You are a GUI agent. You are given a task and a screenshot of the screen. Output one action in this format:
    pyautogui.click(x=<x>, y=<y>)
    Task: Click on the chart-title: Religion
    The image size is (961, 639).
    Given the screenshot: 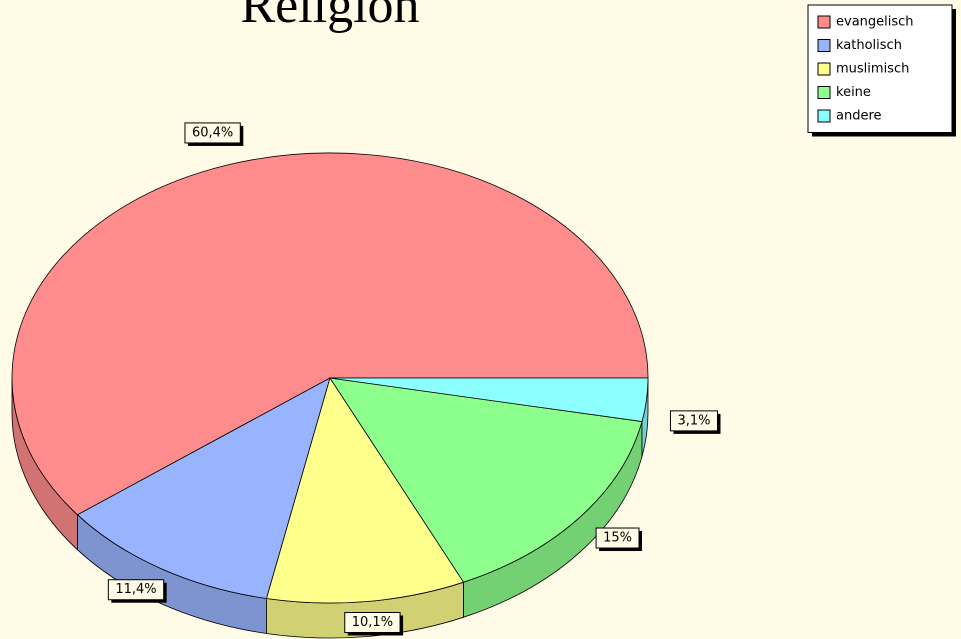 What is the action you would take?
    pyautogui.click(x=329, y=17)
    